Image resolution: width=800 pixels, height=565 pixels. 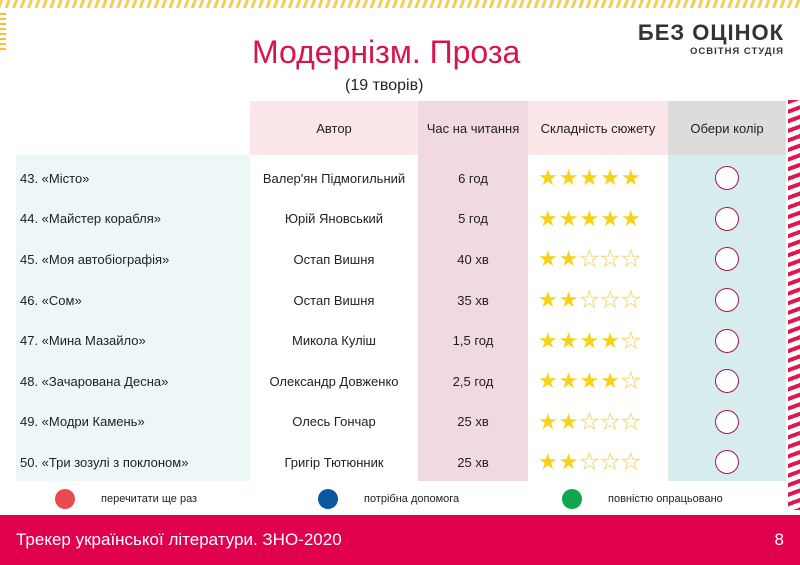 What do you see at coordinates (82, 422) in the screenshot?
I see `work-title: 49. «Модри Камень»` at bounding box center [82, 422].